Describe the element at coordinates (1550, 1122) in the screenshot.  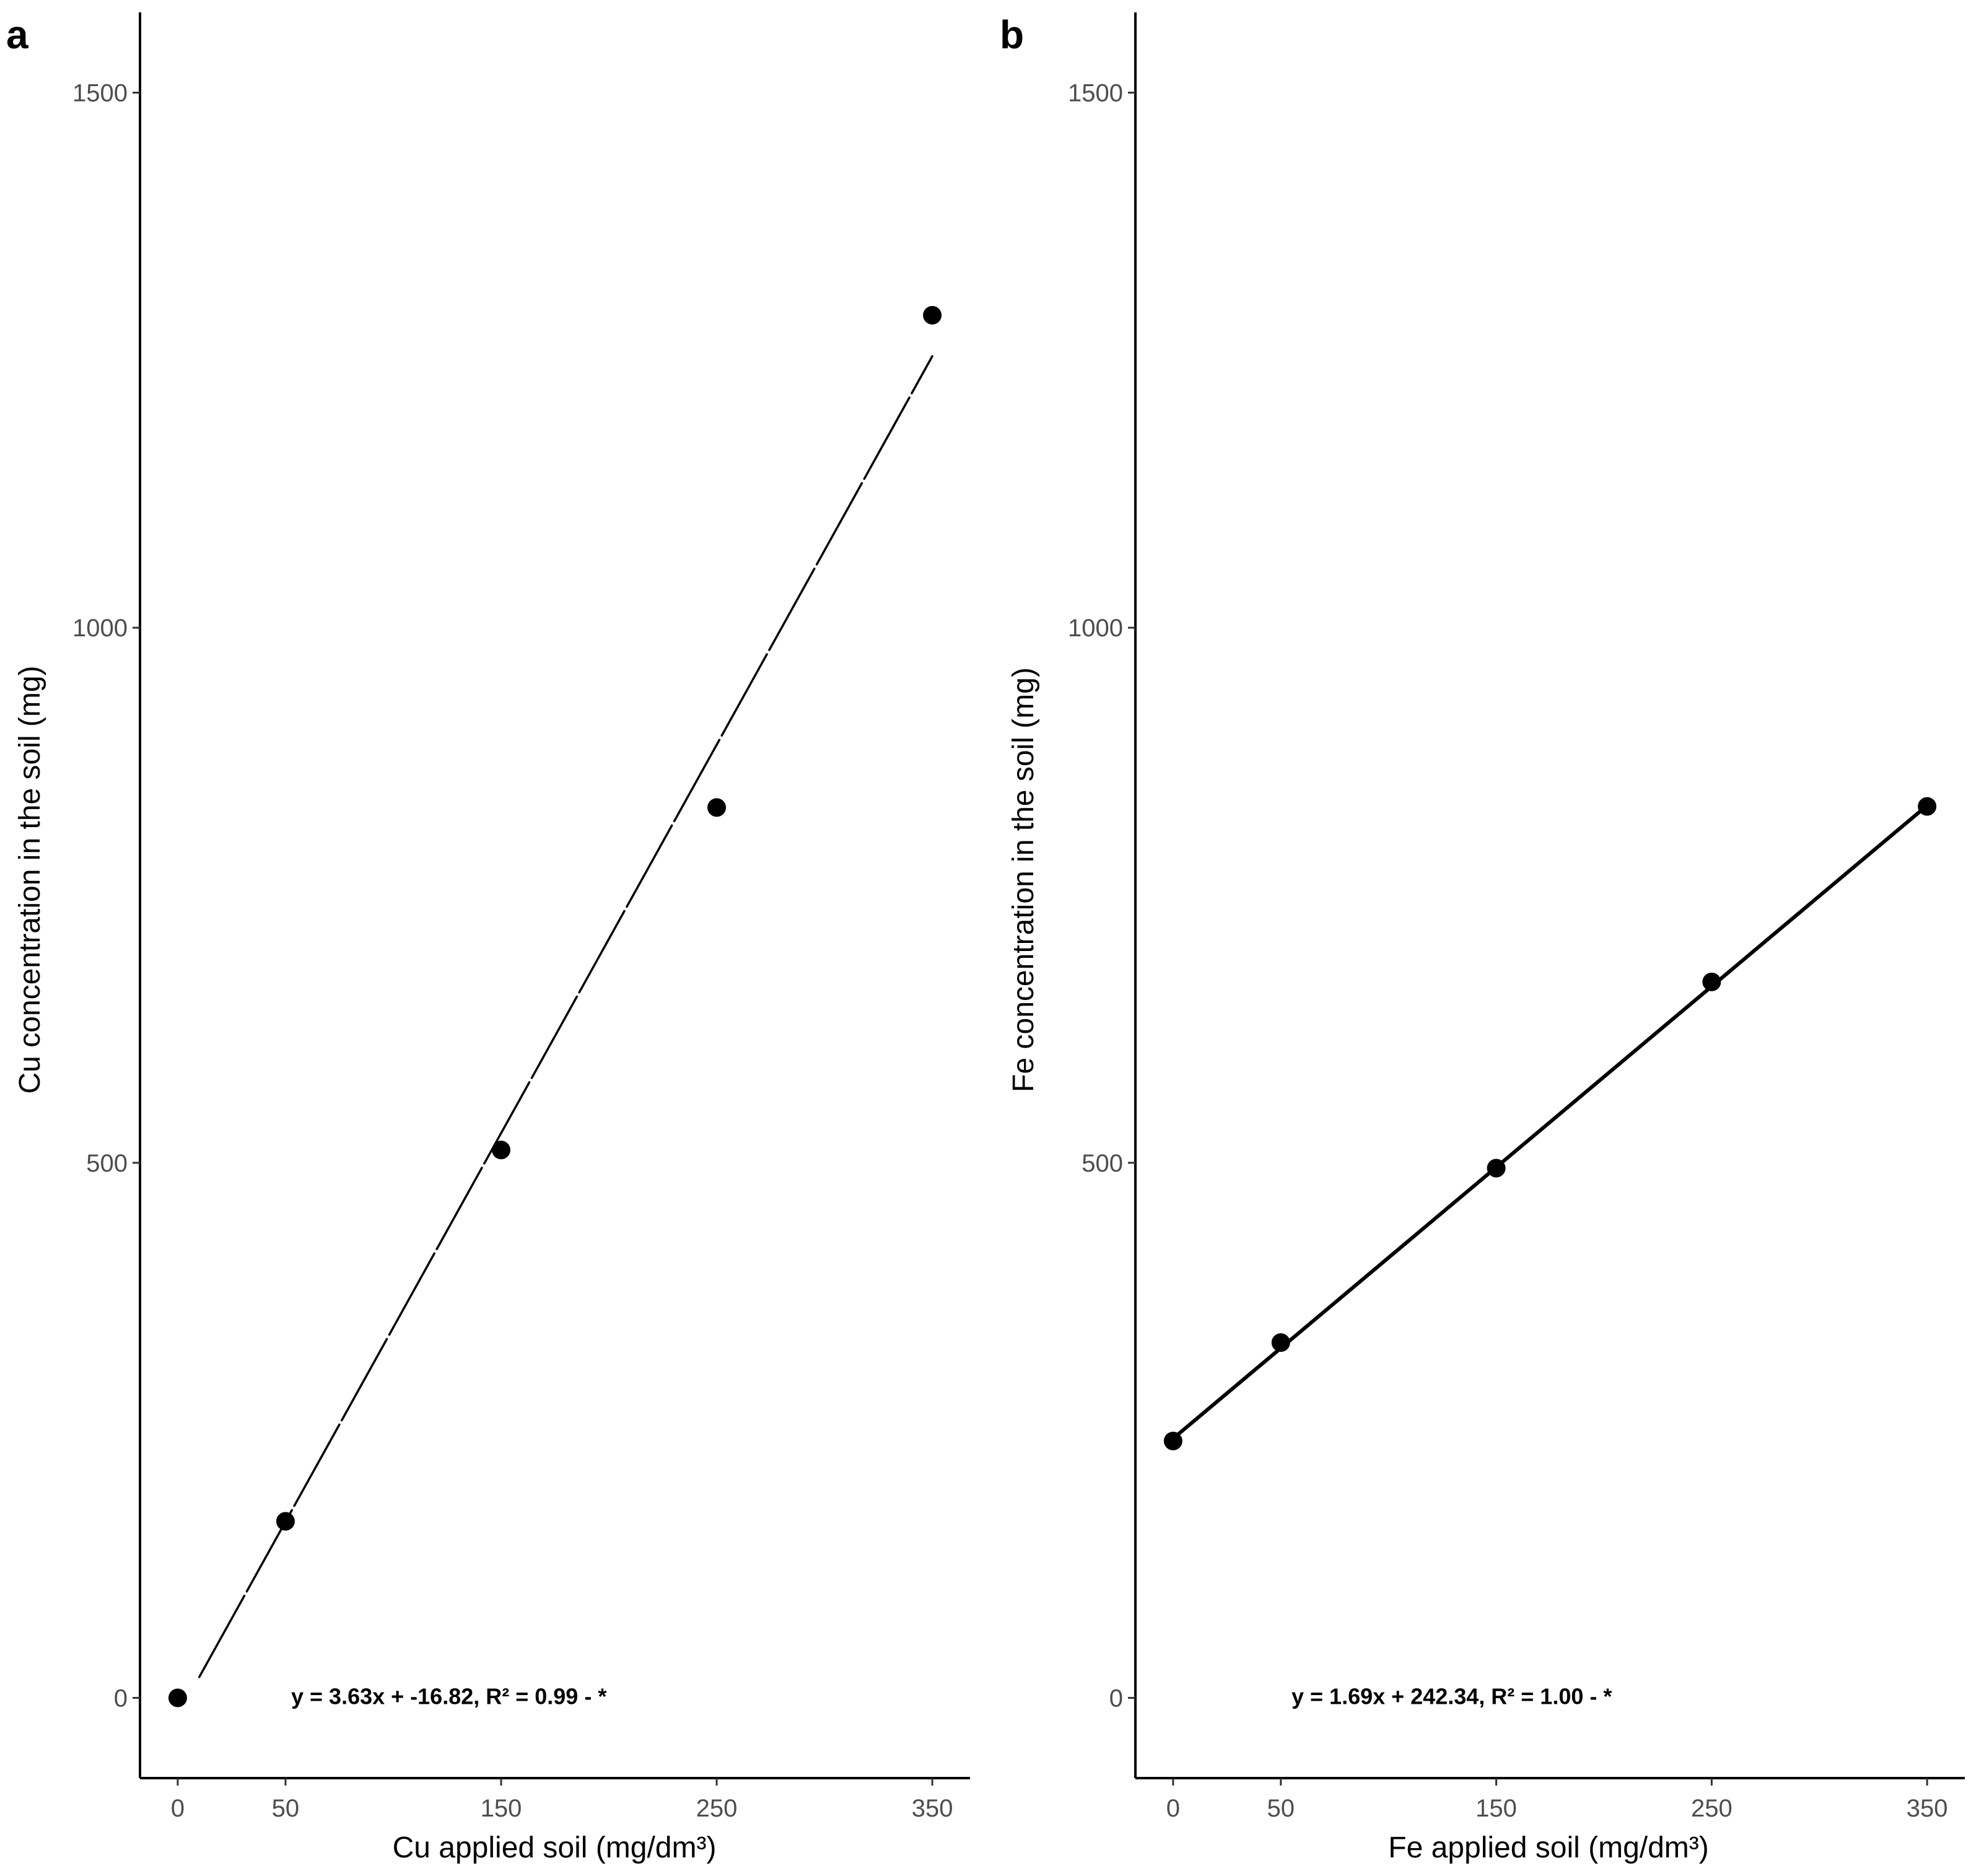
I see `regression-line-b` at that location.